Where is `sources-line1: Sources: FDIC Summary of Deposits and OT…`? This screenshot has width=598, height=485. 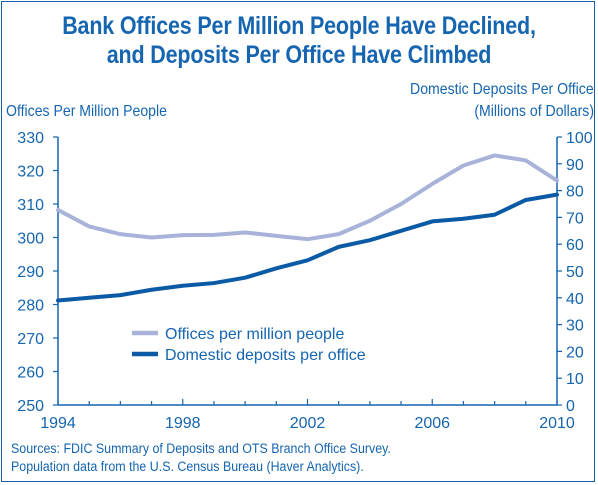 sources-line1: Sources: FDIC Summary of Deposits and OT… is located at coordinates (201, 448).